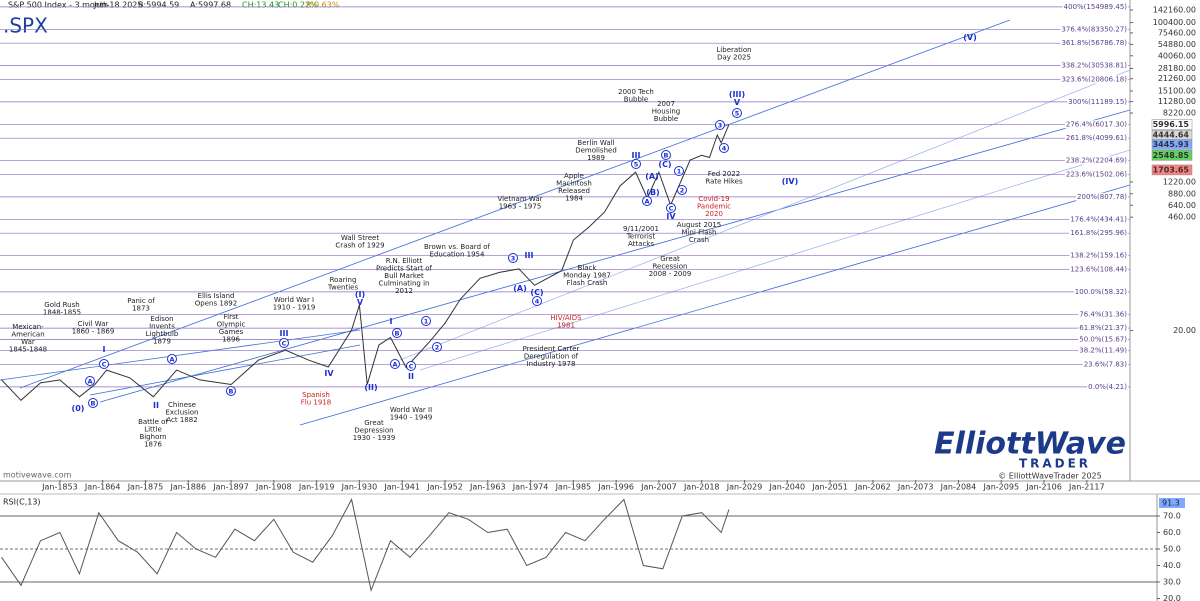  What do you see at coordinates (652, 192) in the screenshot?
I see `wave-label: (B)` at bounding box center [652, 192].